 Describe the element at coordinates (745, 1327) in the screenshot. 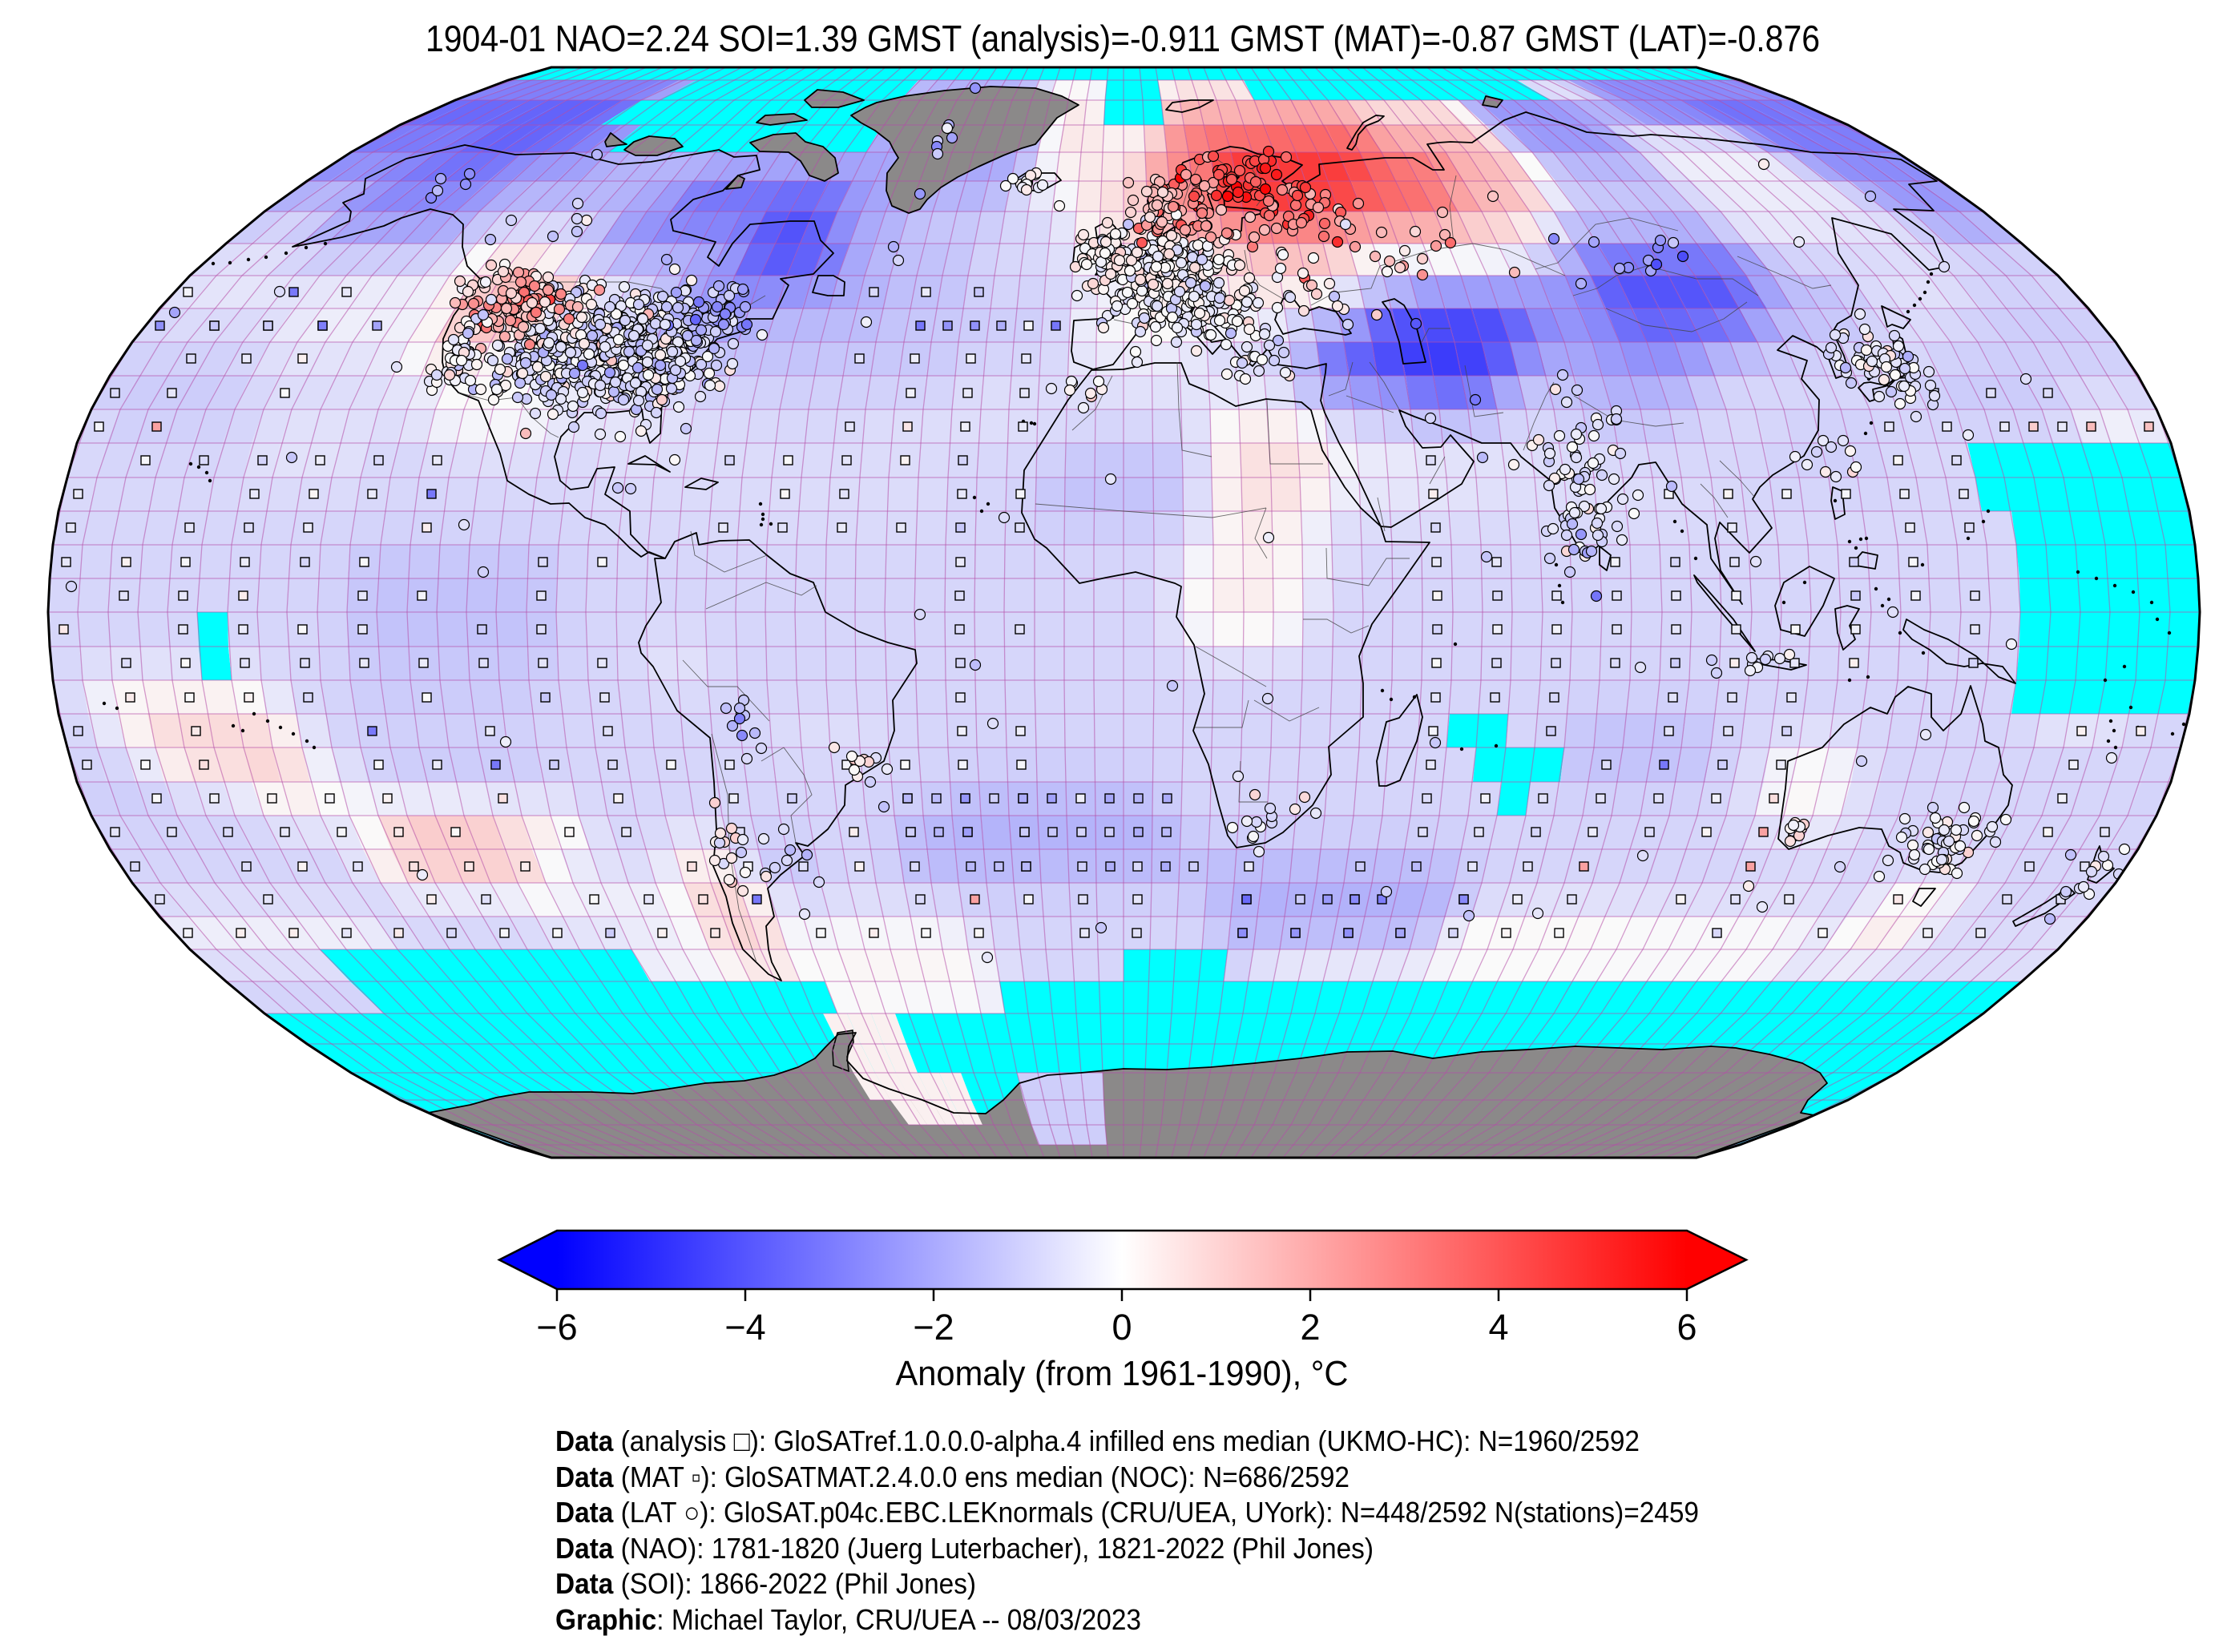

I see `svg-text: −4` at that location.